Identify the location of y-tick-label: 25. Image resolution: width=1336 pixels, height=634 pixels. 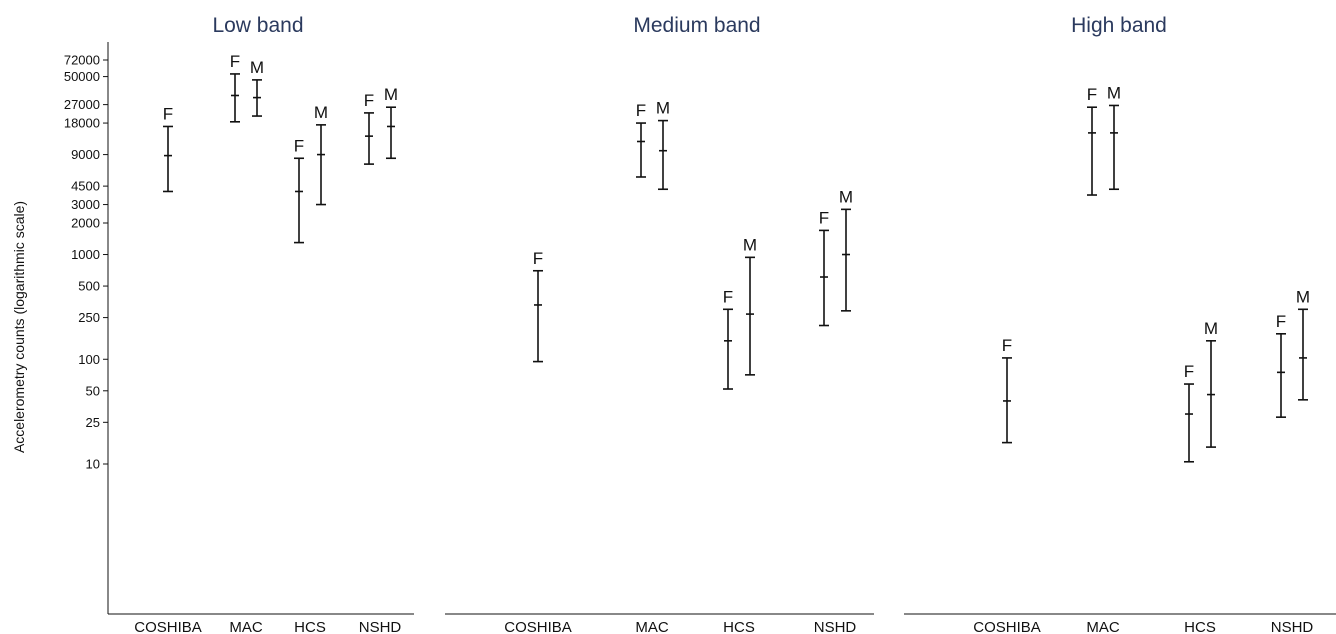
(93, 422).